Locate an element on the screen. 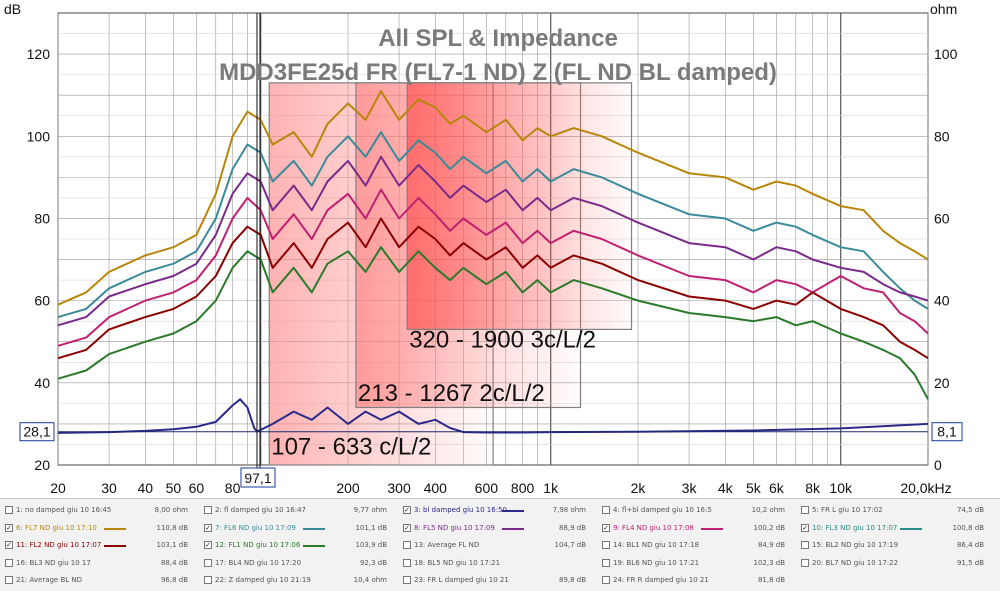  legend-value: 10,4 ohm is located at coordinates (370, 580).